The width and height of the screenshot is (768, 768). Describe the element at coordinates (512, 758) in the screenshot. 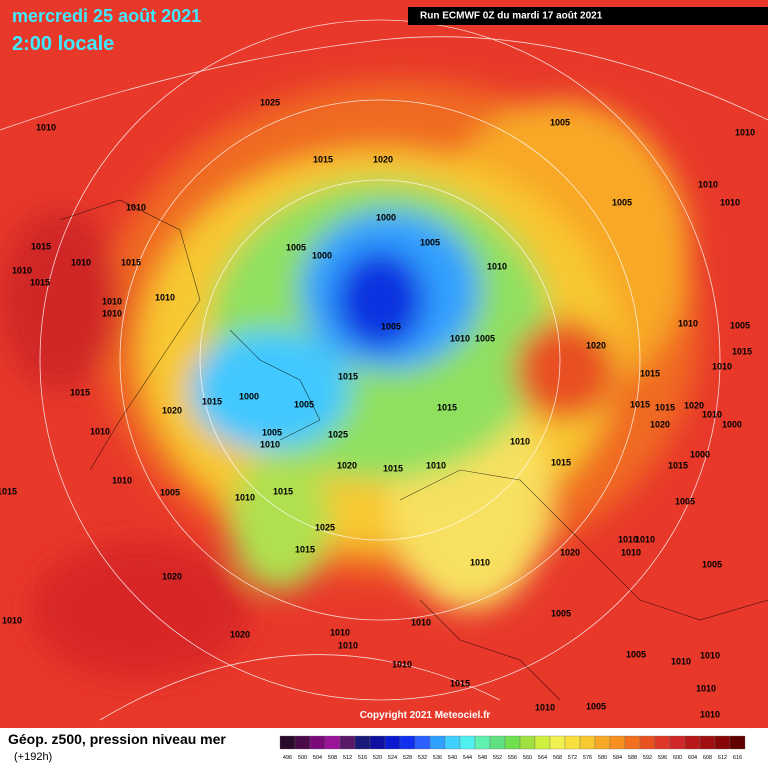

I see `colorbar-label: 556` at that location.